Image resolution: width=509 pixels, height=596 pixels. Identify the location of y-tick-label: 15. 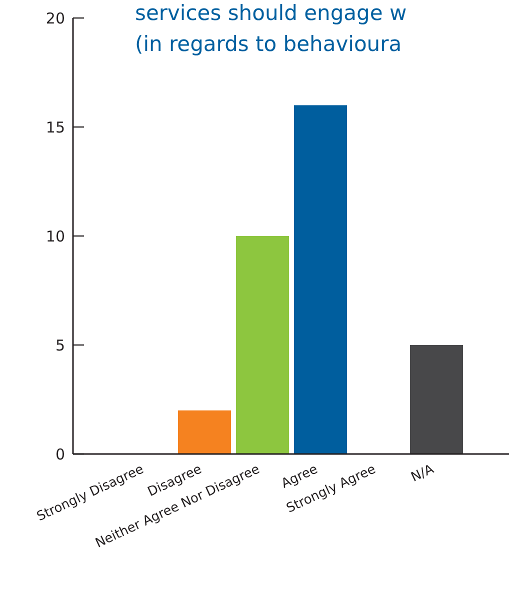
(55, 127).